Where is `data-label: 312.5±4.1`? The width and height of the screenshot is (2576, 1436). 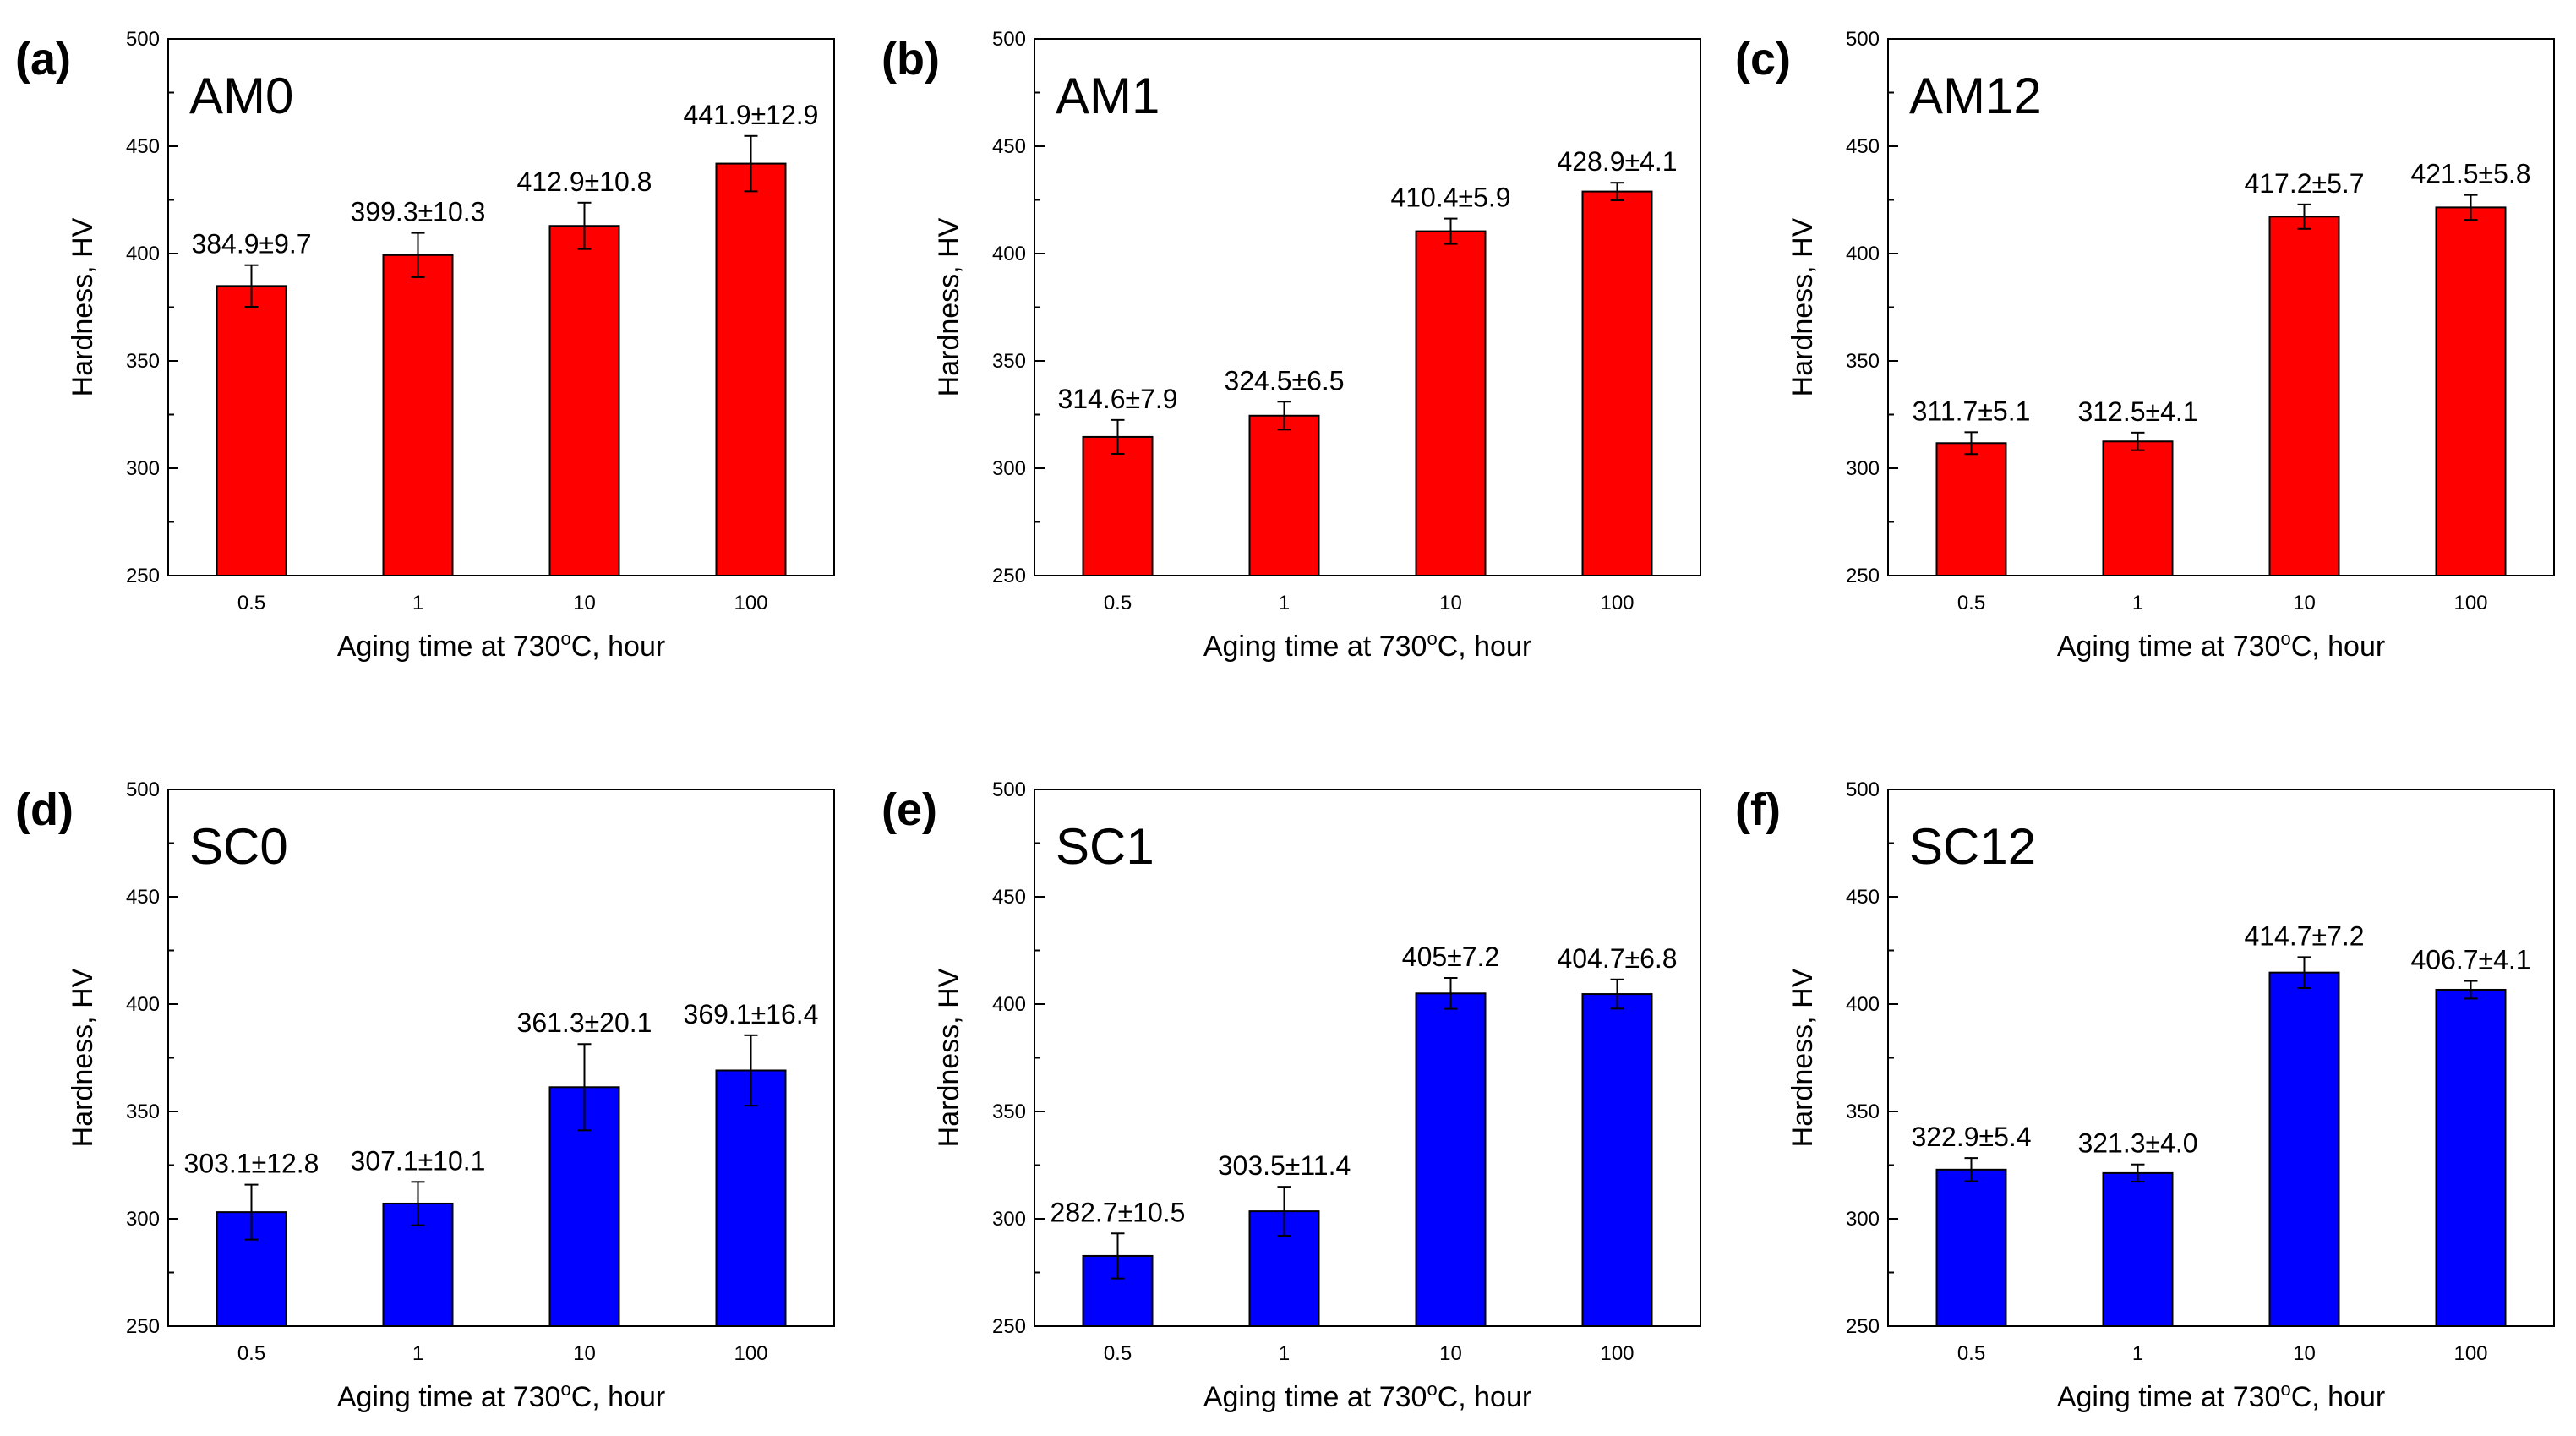
data-label: 312.5±4.1 is located at coordinates (2137, 411).